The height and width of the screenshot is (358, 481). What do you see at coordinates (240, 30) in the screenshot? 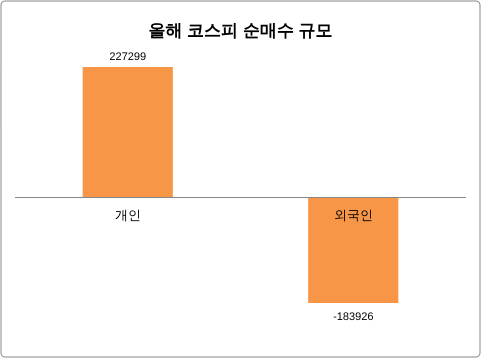
I see `chart-title: 올해 코스피 순매수 규모` at bounding box center [240, 30].